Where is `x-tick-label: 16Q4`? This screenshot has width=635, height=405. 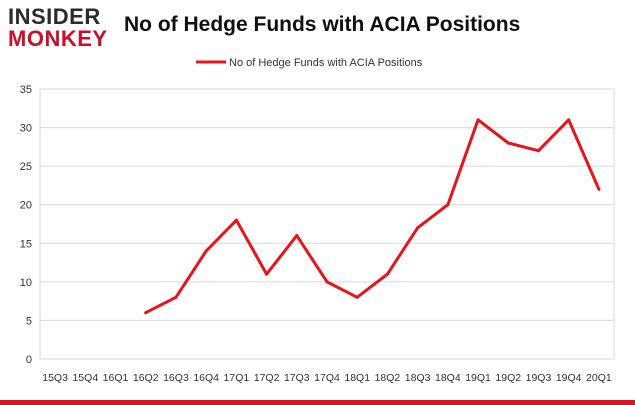
x-tick-label: 16Q4 is located at coordinates (206, 378).